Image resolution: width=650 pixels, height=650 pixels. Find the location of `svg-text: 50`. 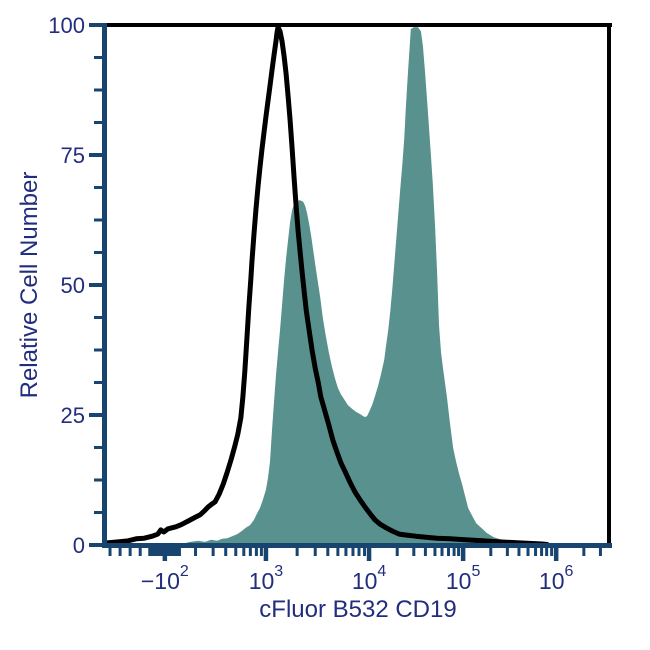

svg-text: 50 is located at coordinates (73, 285).